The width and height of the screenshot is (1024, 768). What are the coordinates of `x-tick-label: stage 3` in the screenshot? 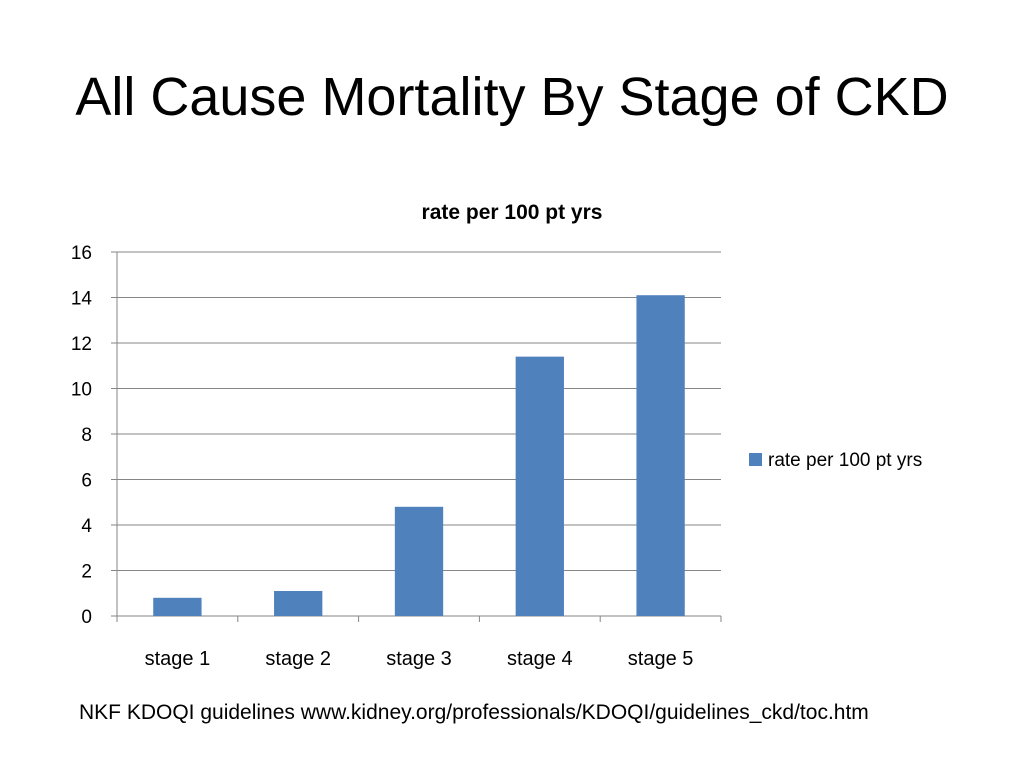 It's located at (419, 659).